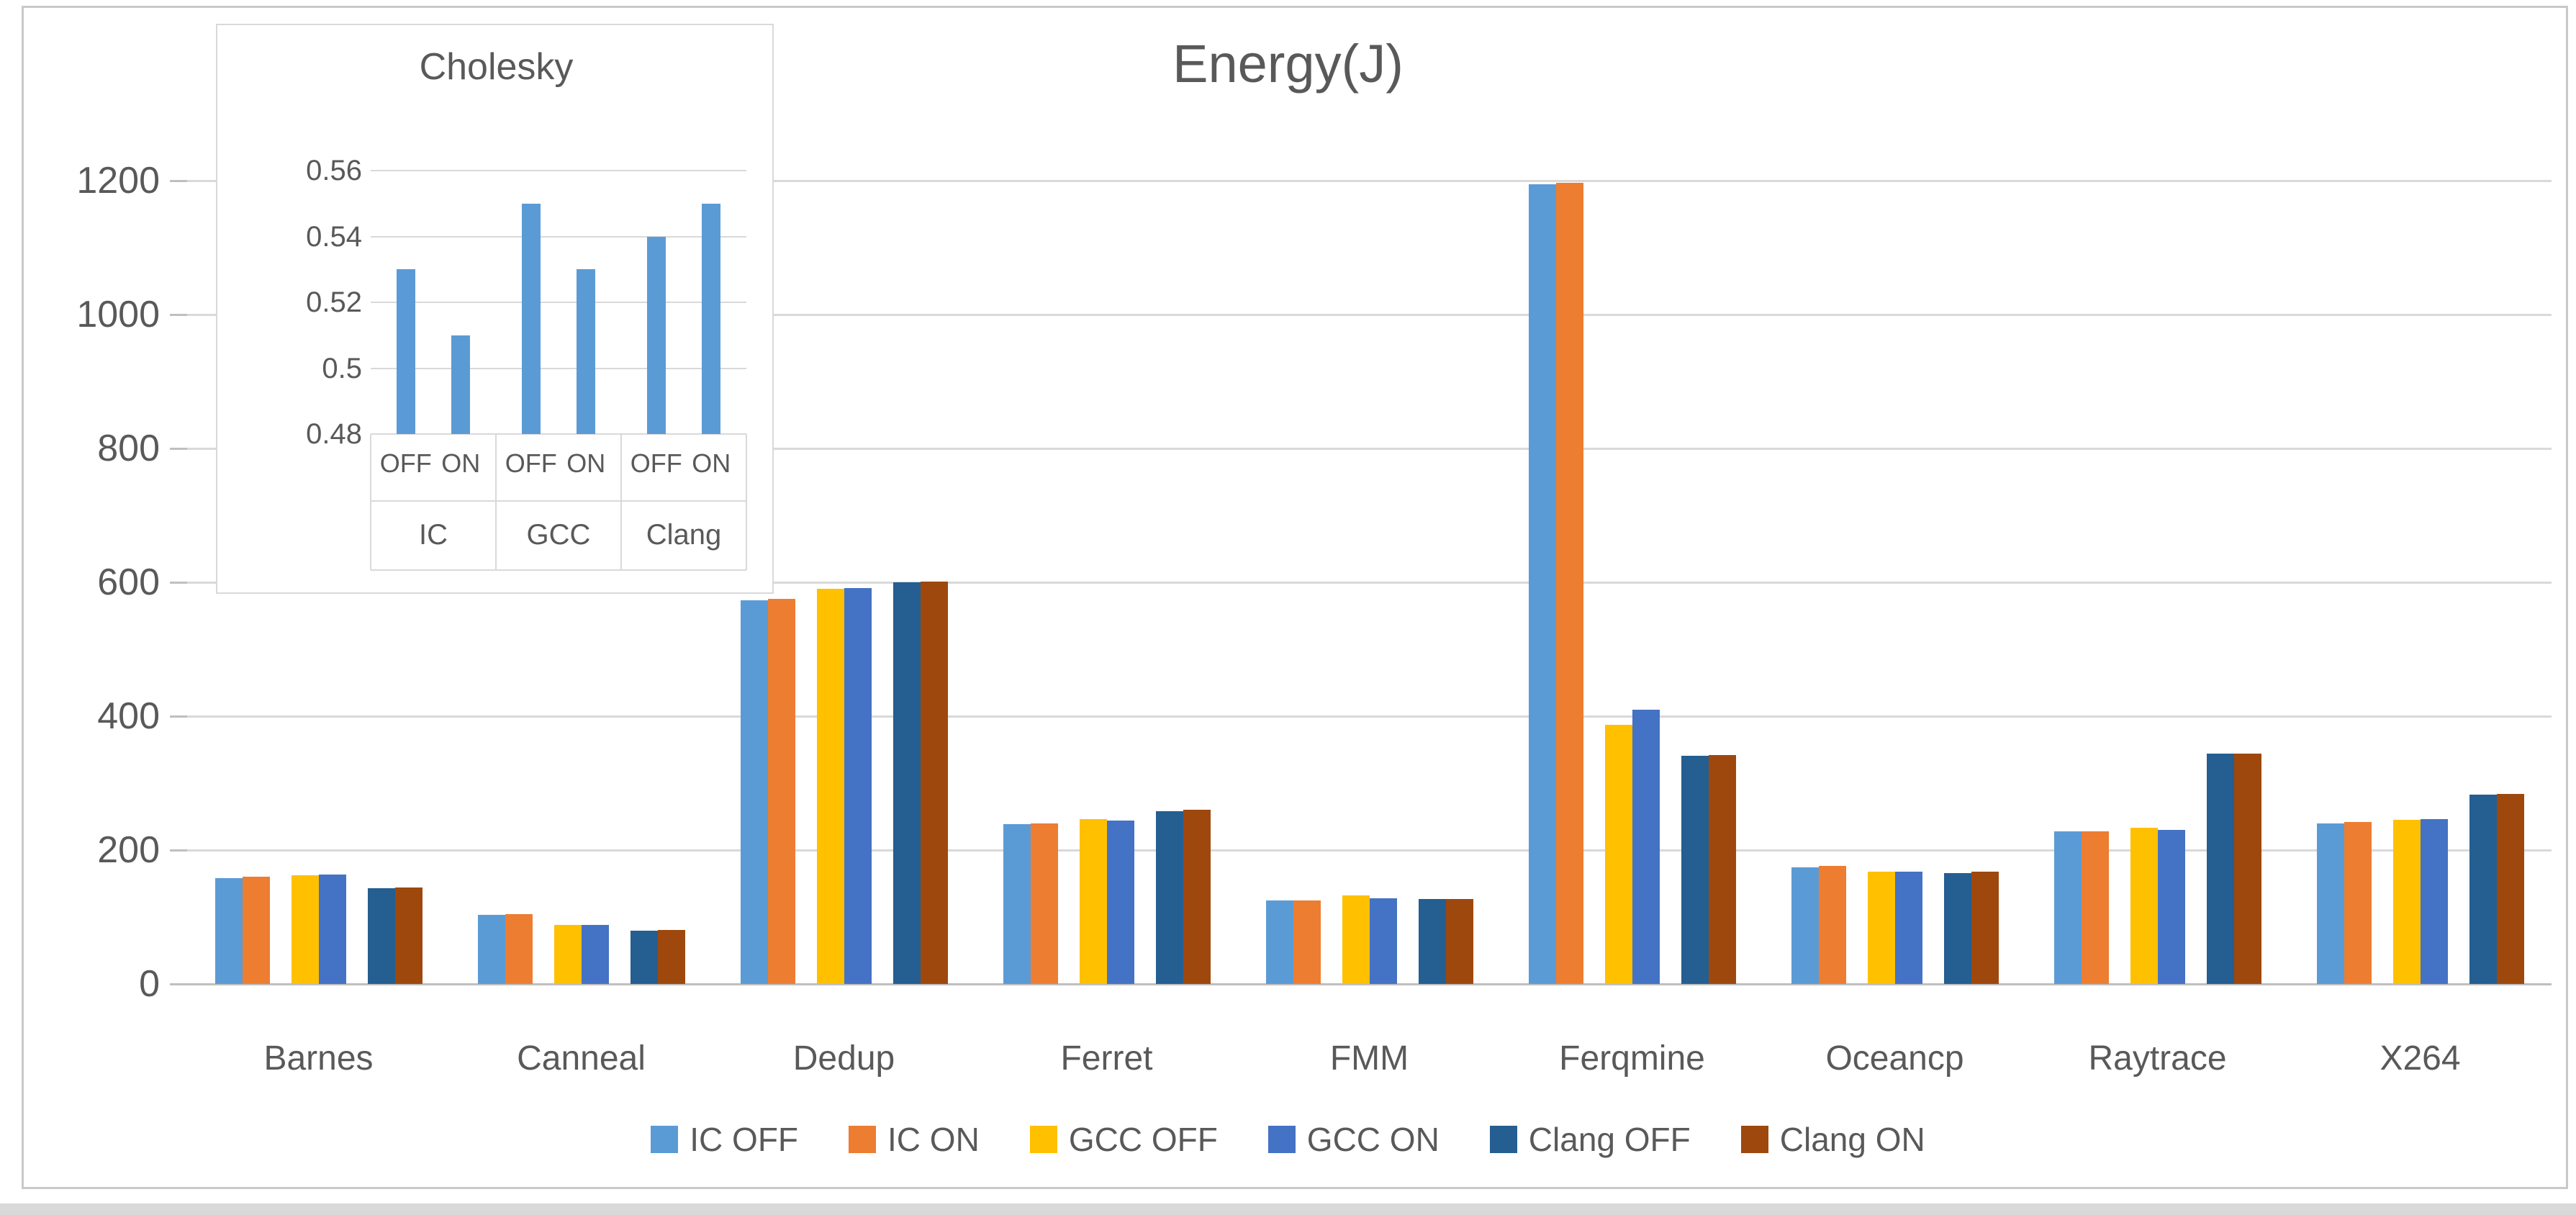  I want to click on bar-Barnes-Clang ON, so click(408, 935).